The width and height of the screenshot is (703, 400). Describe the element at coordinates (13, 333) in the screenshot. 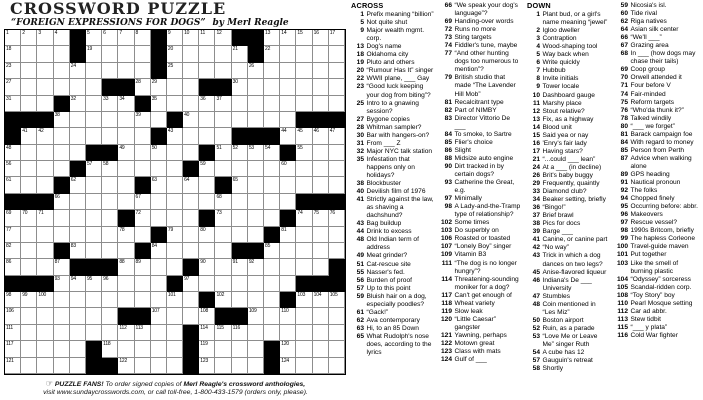

I see `grid-cell: 111` at that location.